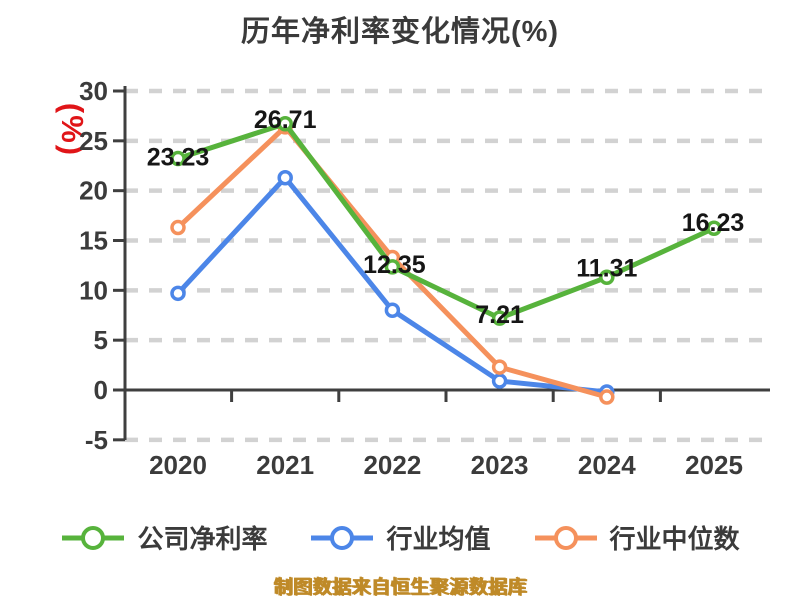  Describe the element at coordinates (93, 91) in the screenshot. I see `y-tick-label: 30` at that location.